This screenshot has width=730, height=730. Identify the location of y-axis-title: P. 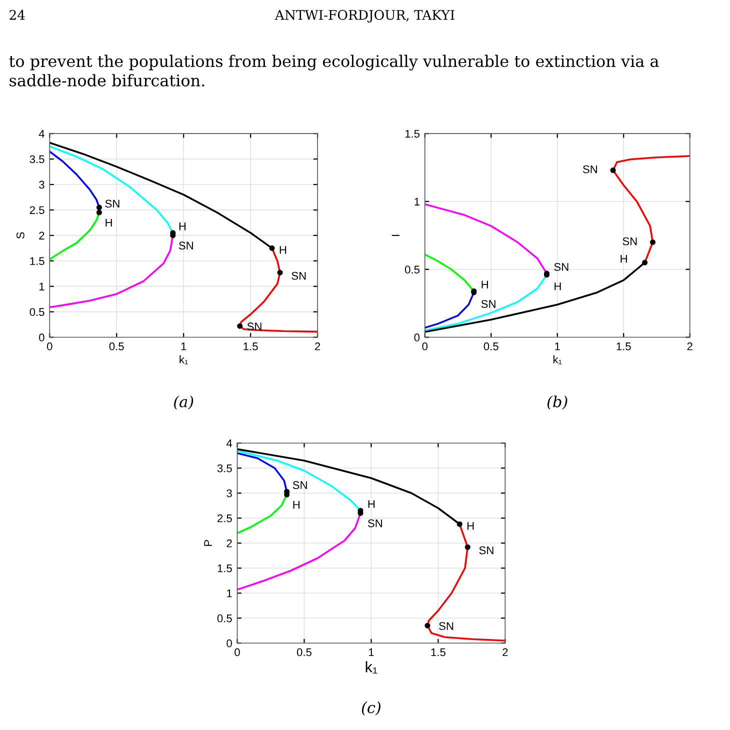
(208, 543).